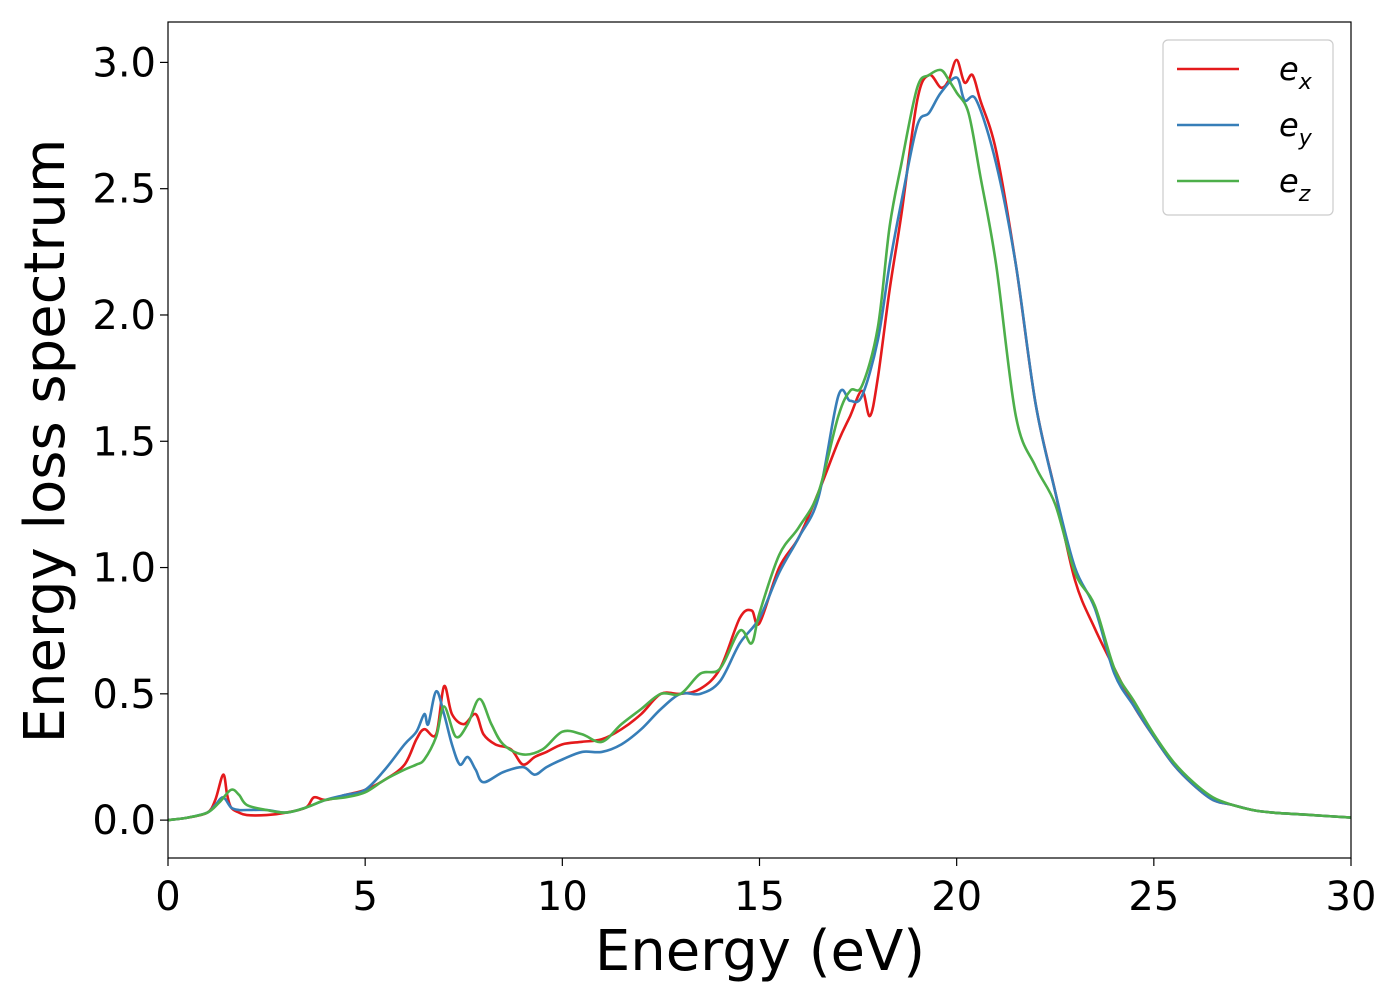 The image size is (1400, 1000). Describe the element at coordinates (1296, 128) in the screenshot. I see `legend-label-e-y: ey` at that location.